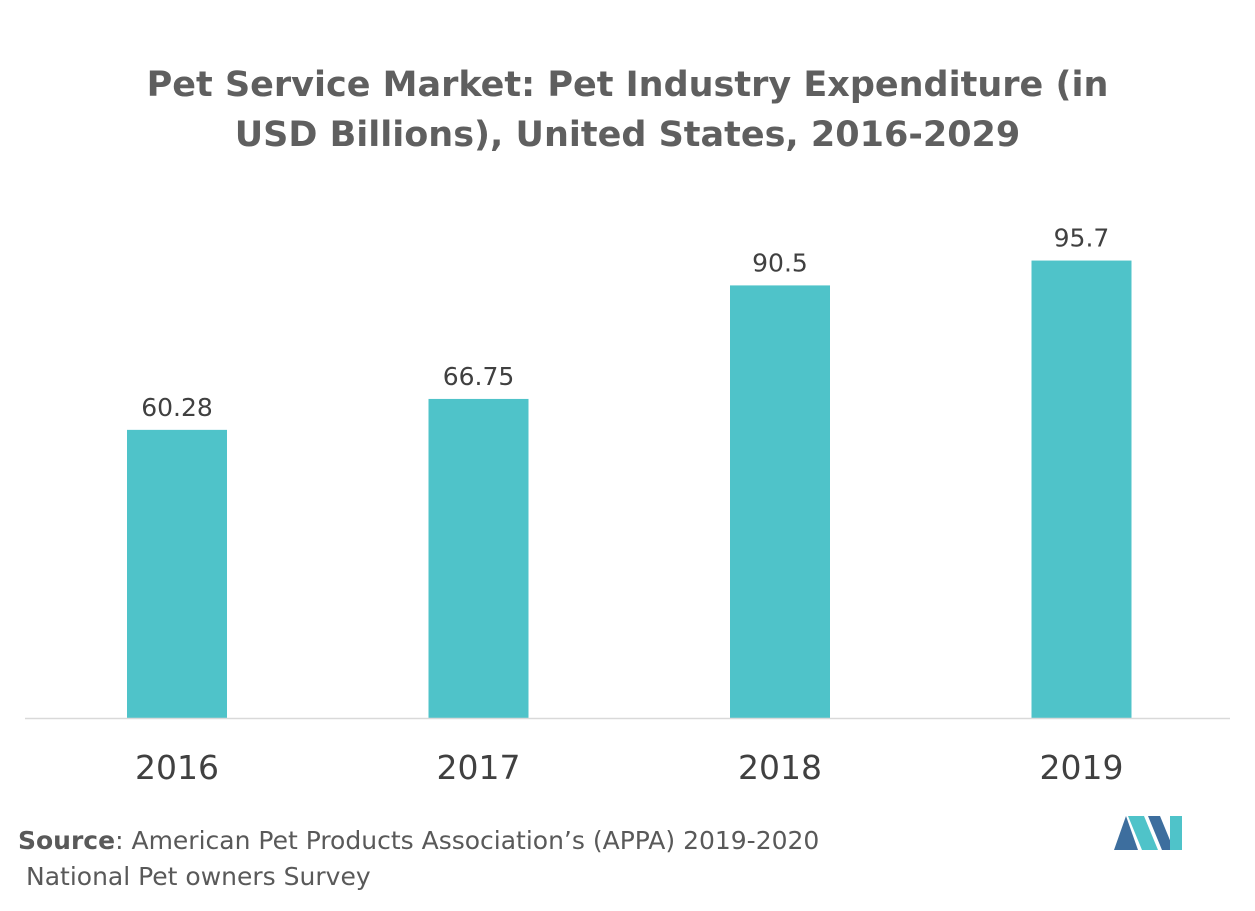 Image resolution: width=1255 pixels, height=911 pixels. I want to click on x-tick-label-2017: 2017, so click(479, 767).